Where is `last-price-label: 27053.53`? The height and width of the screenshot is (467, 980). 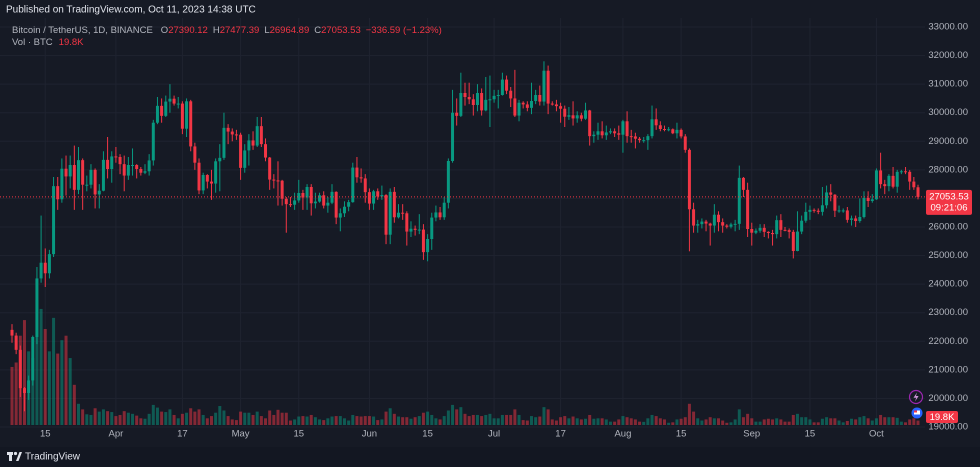 last-price-label: 27053.53 is located at coordinates (949, 196).